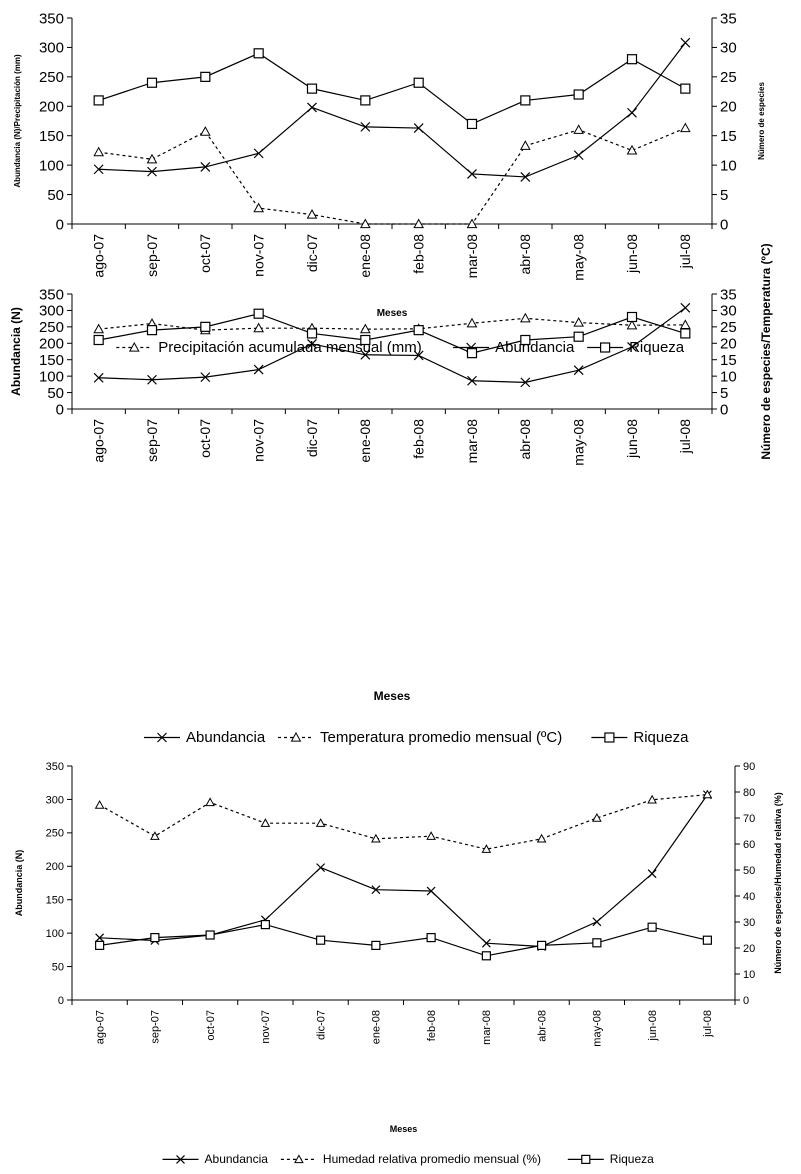 This screenshot has width=801, height=1174. I want to click on legend-label: Precipitación acumulada mensual (mm), so click(289, 347).